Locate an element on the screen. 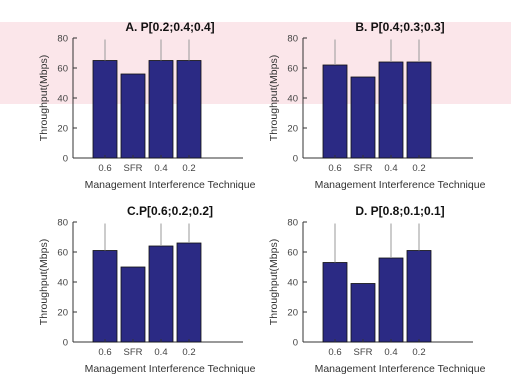 This screenshot has width=511, height=385. chart-title: B. P[0.4;0.3;0.3] is located at coordinates (399, 27).